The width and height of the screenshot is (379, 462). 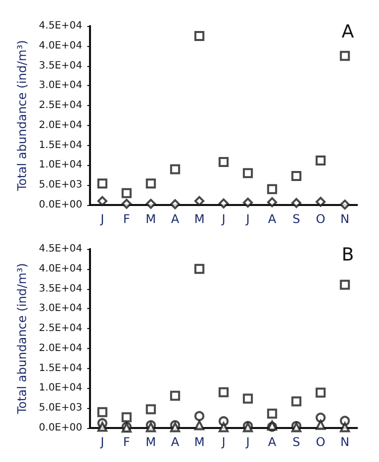 What do you see at coordinates (348, 32) in the screenshot?
I see `chart-title: A` at bounding box center [348, 32].